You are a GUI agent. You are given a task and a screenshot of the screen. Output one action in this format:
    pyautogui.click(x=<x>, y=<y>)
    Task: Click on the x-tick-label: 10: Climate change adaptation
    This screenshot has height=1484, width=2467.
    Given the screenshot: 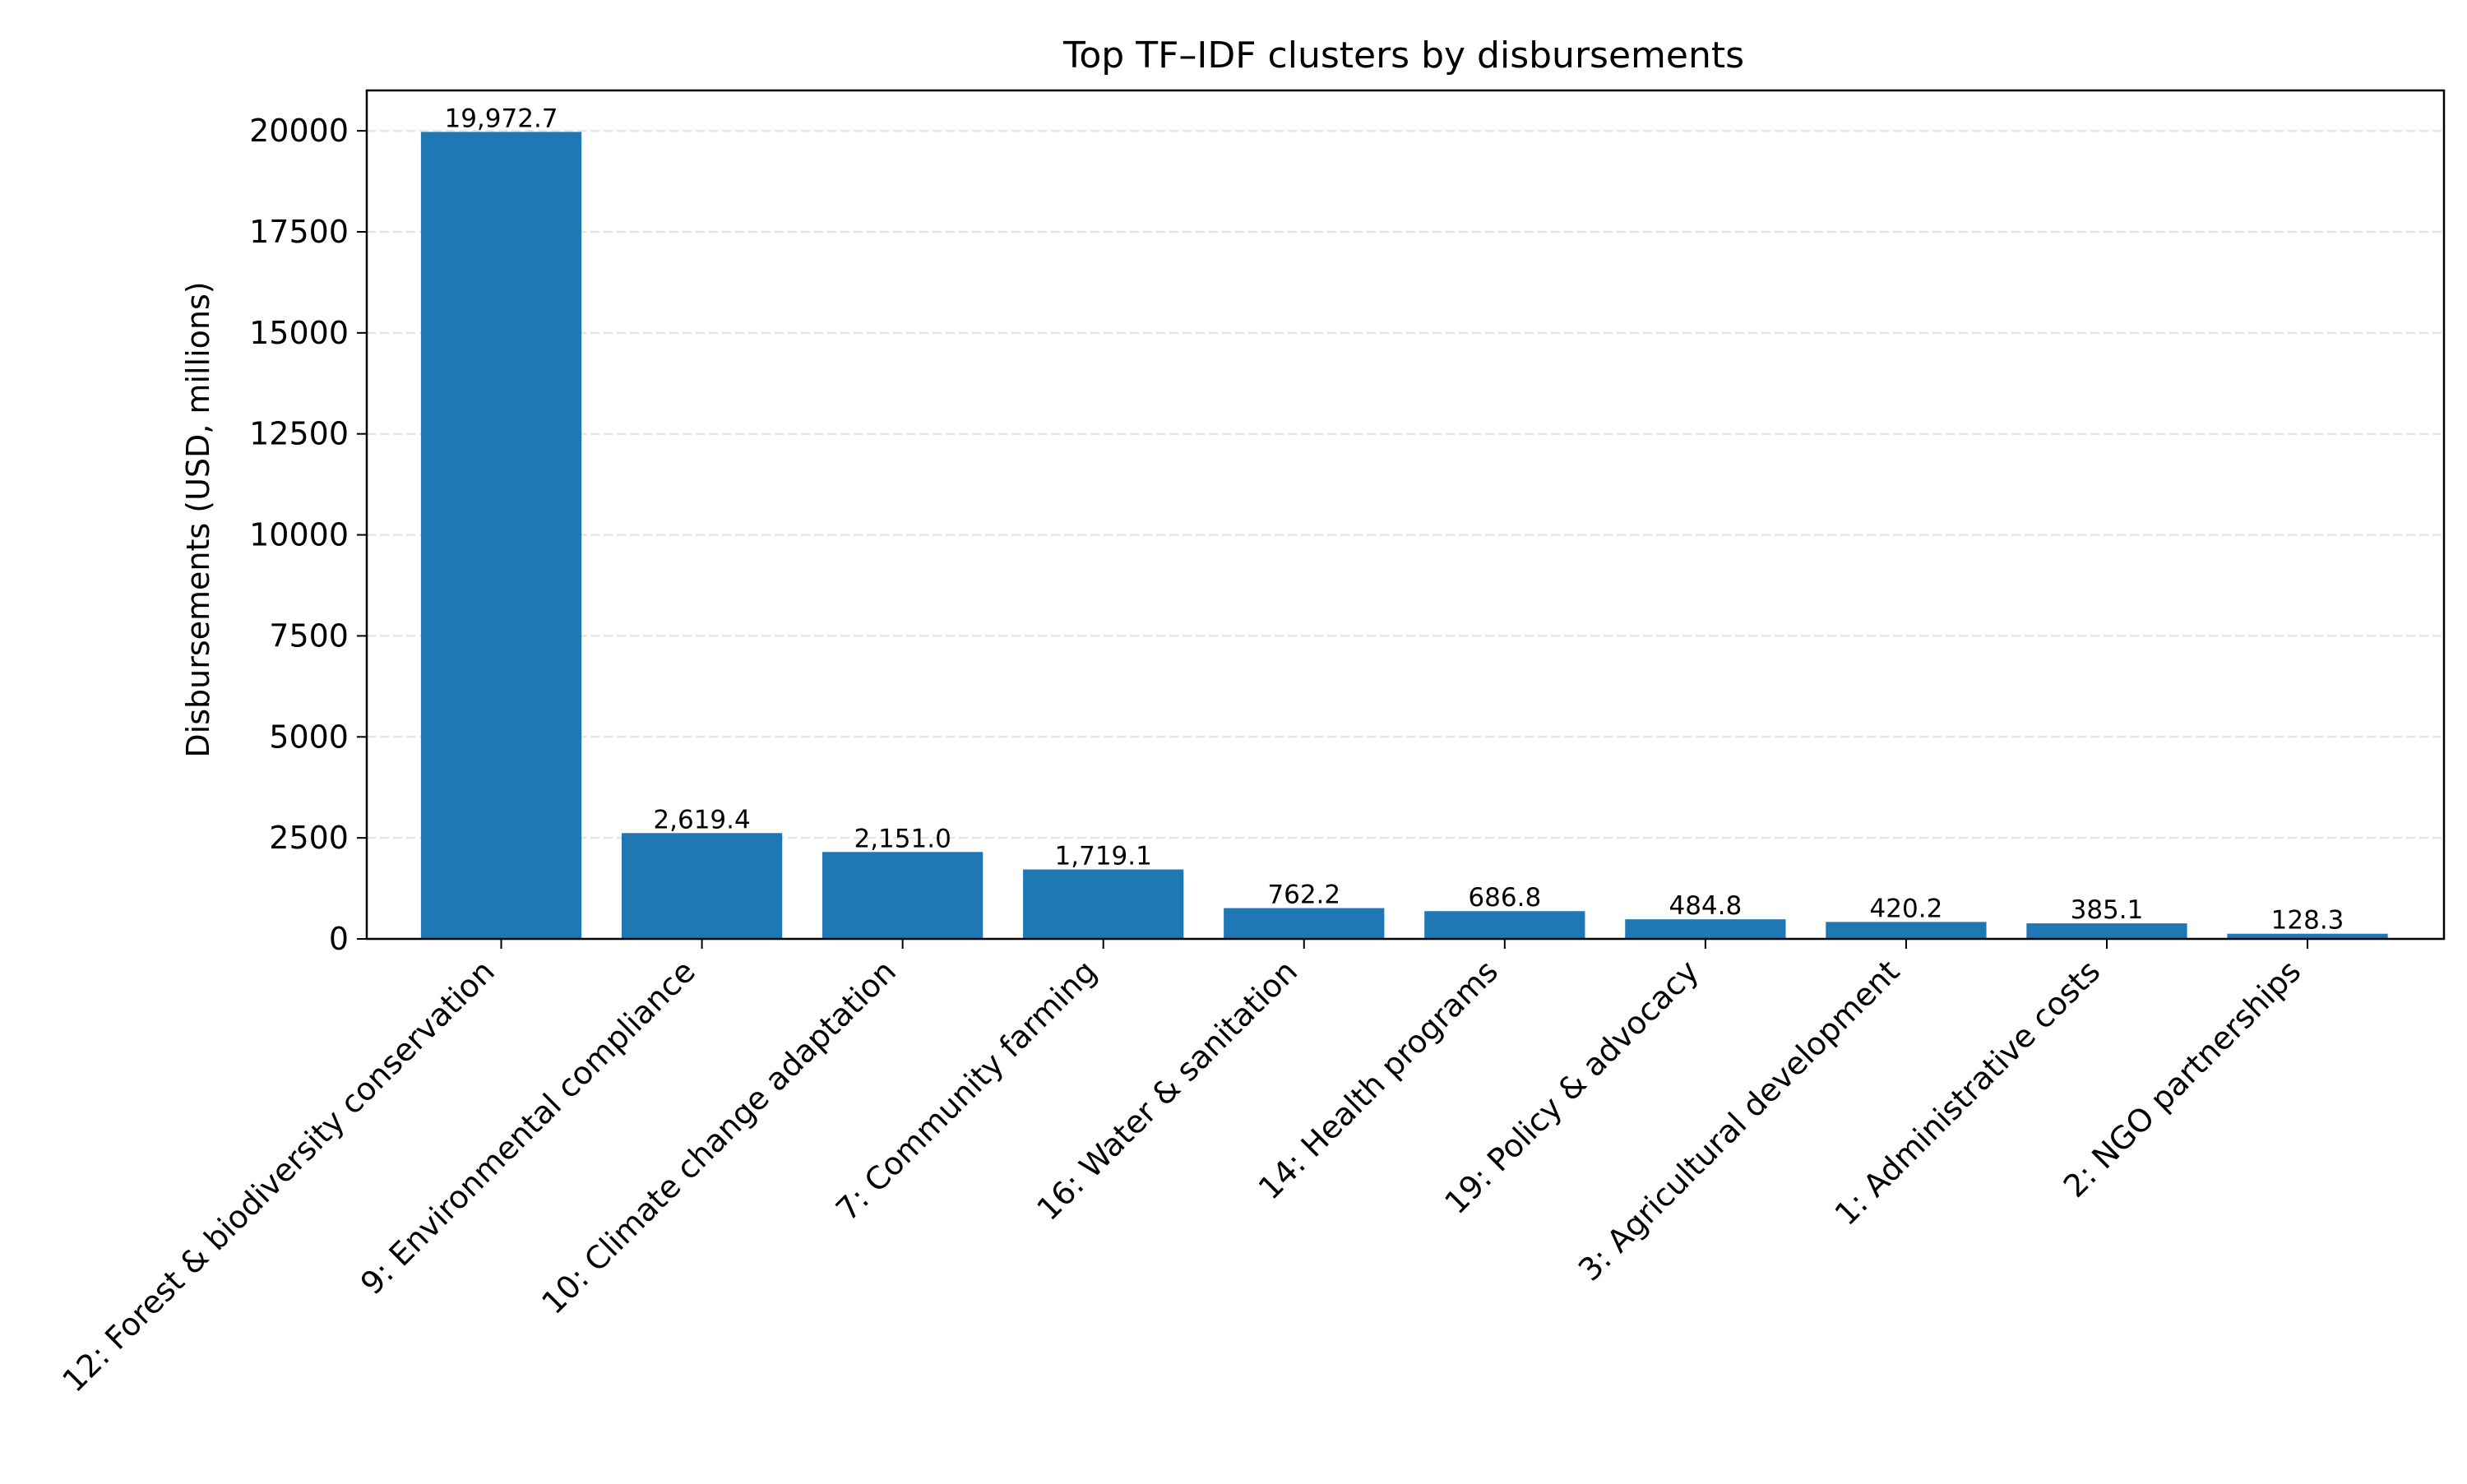 What is the action you would take?
    pyautogui.click(x=719, y=1137)
    